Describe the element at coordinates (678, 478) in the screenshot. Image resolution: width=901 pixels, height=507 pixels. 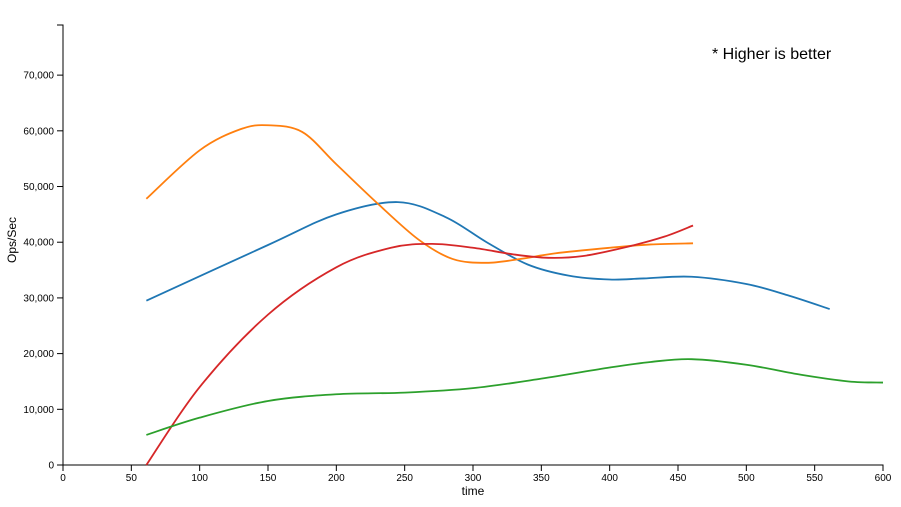
I see `x-tick-label: 450` at that location.